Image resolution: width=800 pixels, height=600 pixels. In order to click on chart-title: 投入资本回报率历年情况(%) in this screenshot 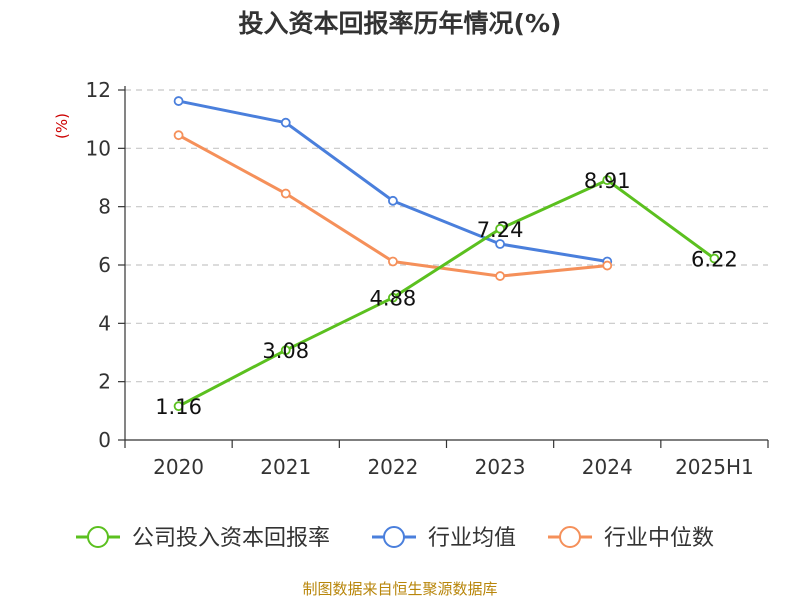, I will do `click(400, 23)`.